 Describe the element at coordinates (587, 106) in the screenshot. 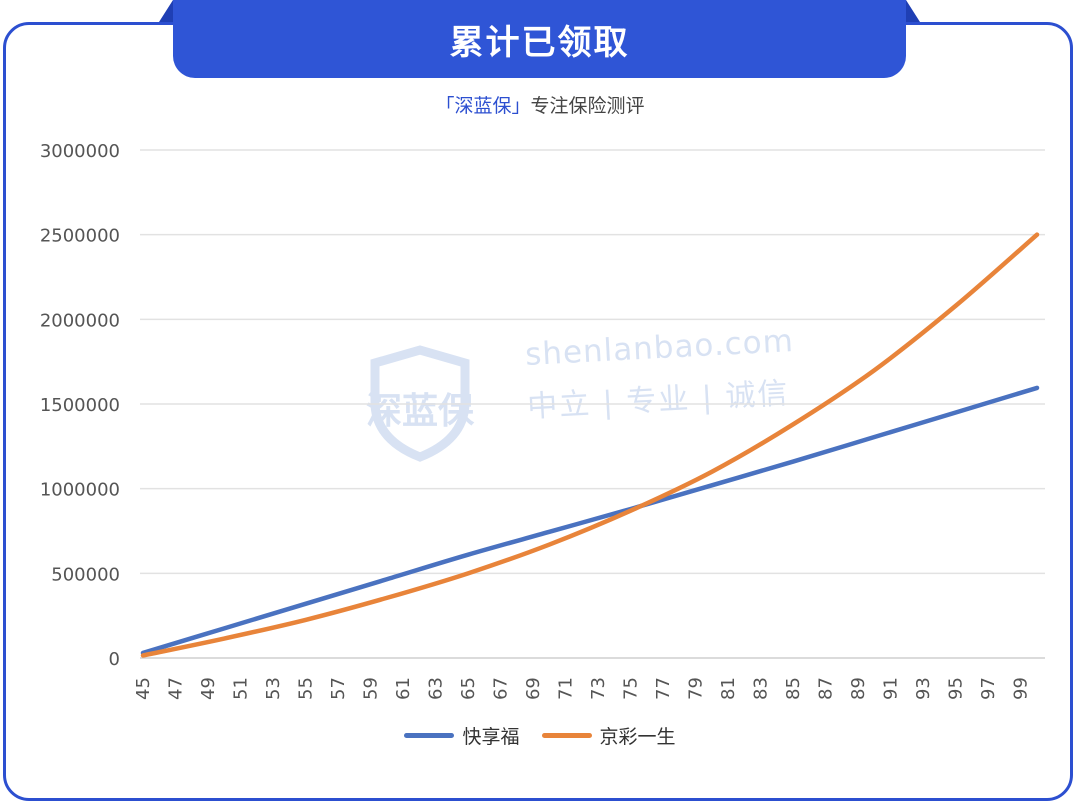

I see `subtitle-text: 专注保险测评` at that location.